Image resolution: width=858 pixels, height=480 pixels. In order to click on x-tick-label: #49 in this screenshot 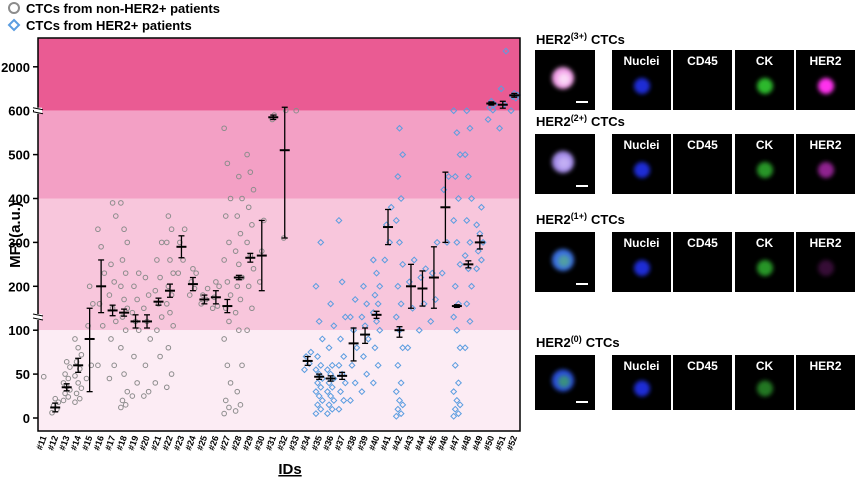, I will do `click(477, 443)`.